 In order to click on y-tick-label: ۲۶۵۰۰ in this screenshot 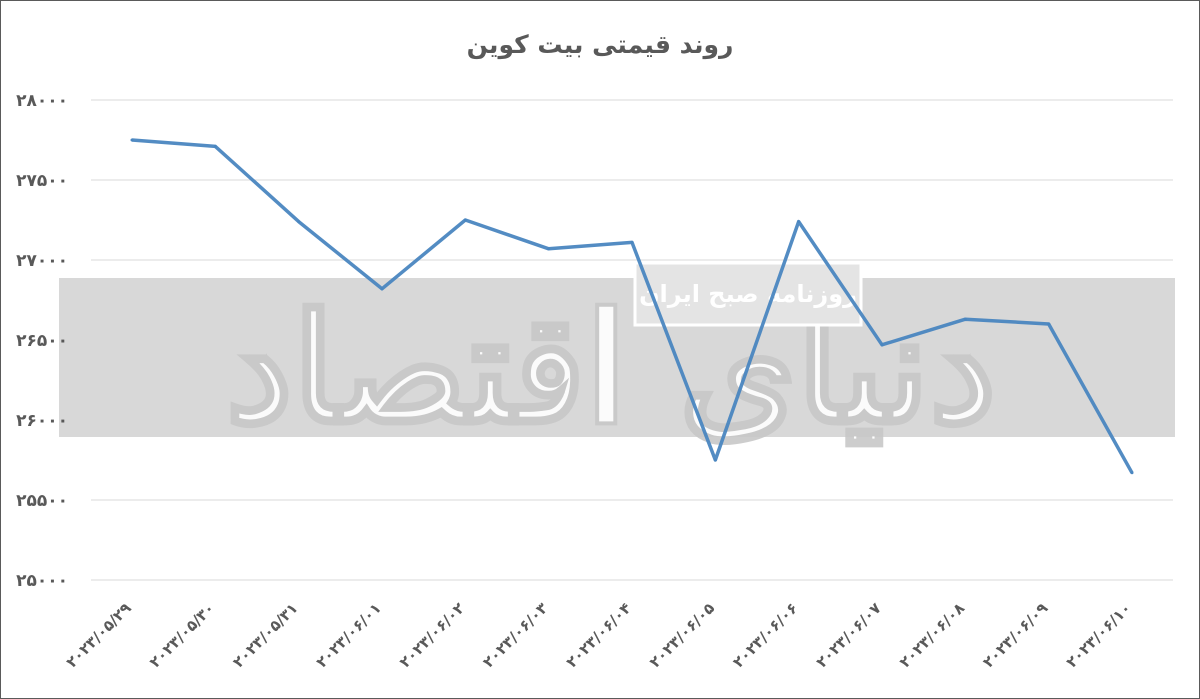, I will do `click(42, 341)`.